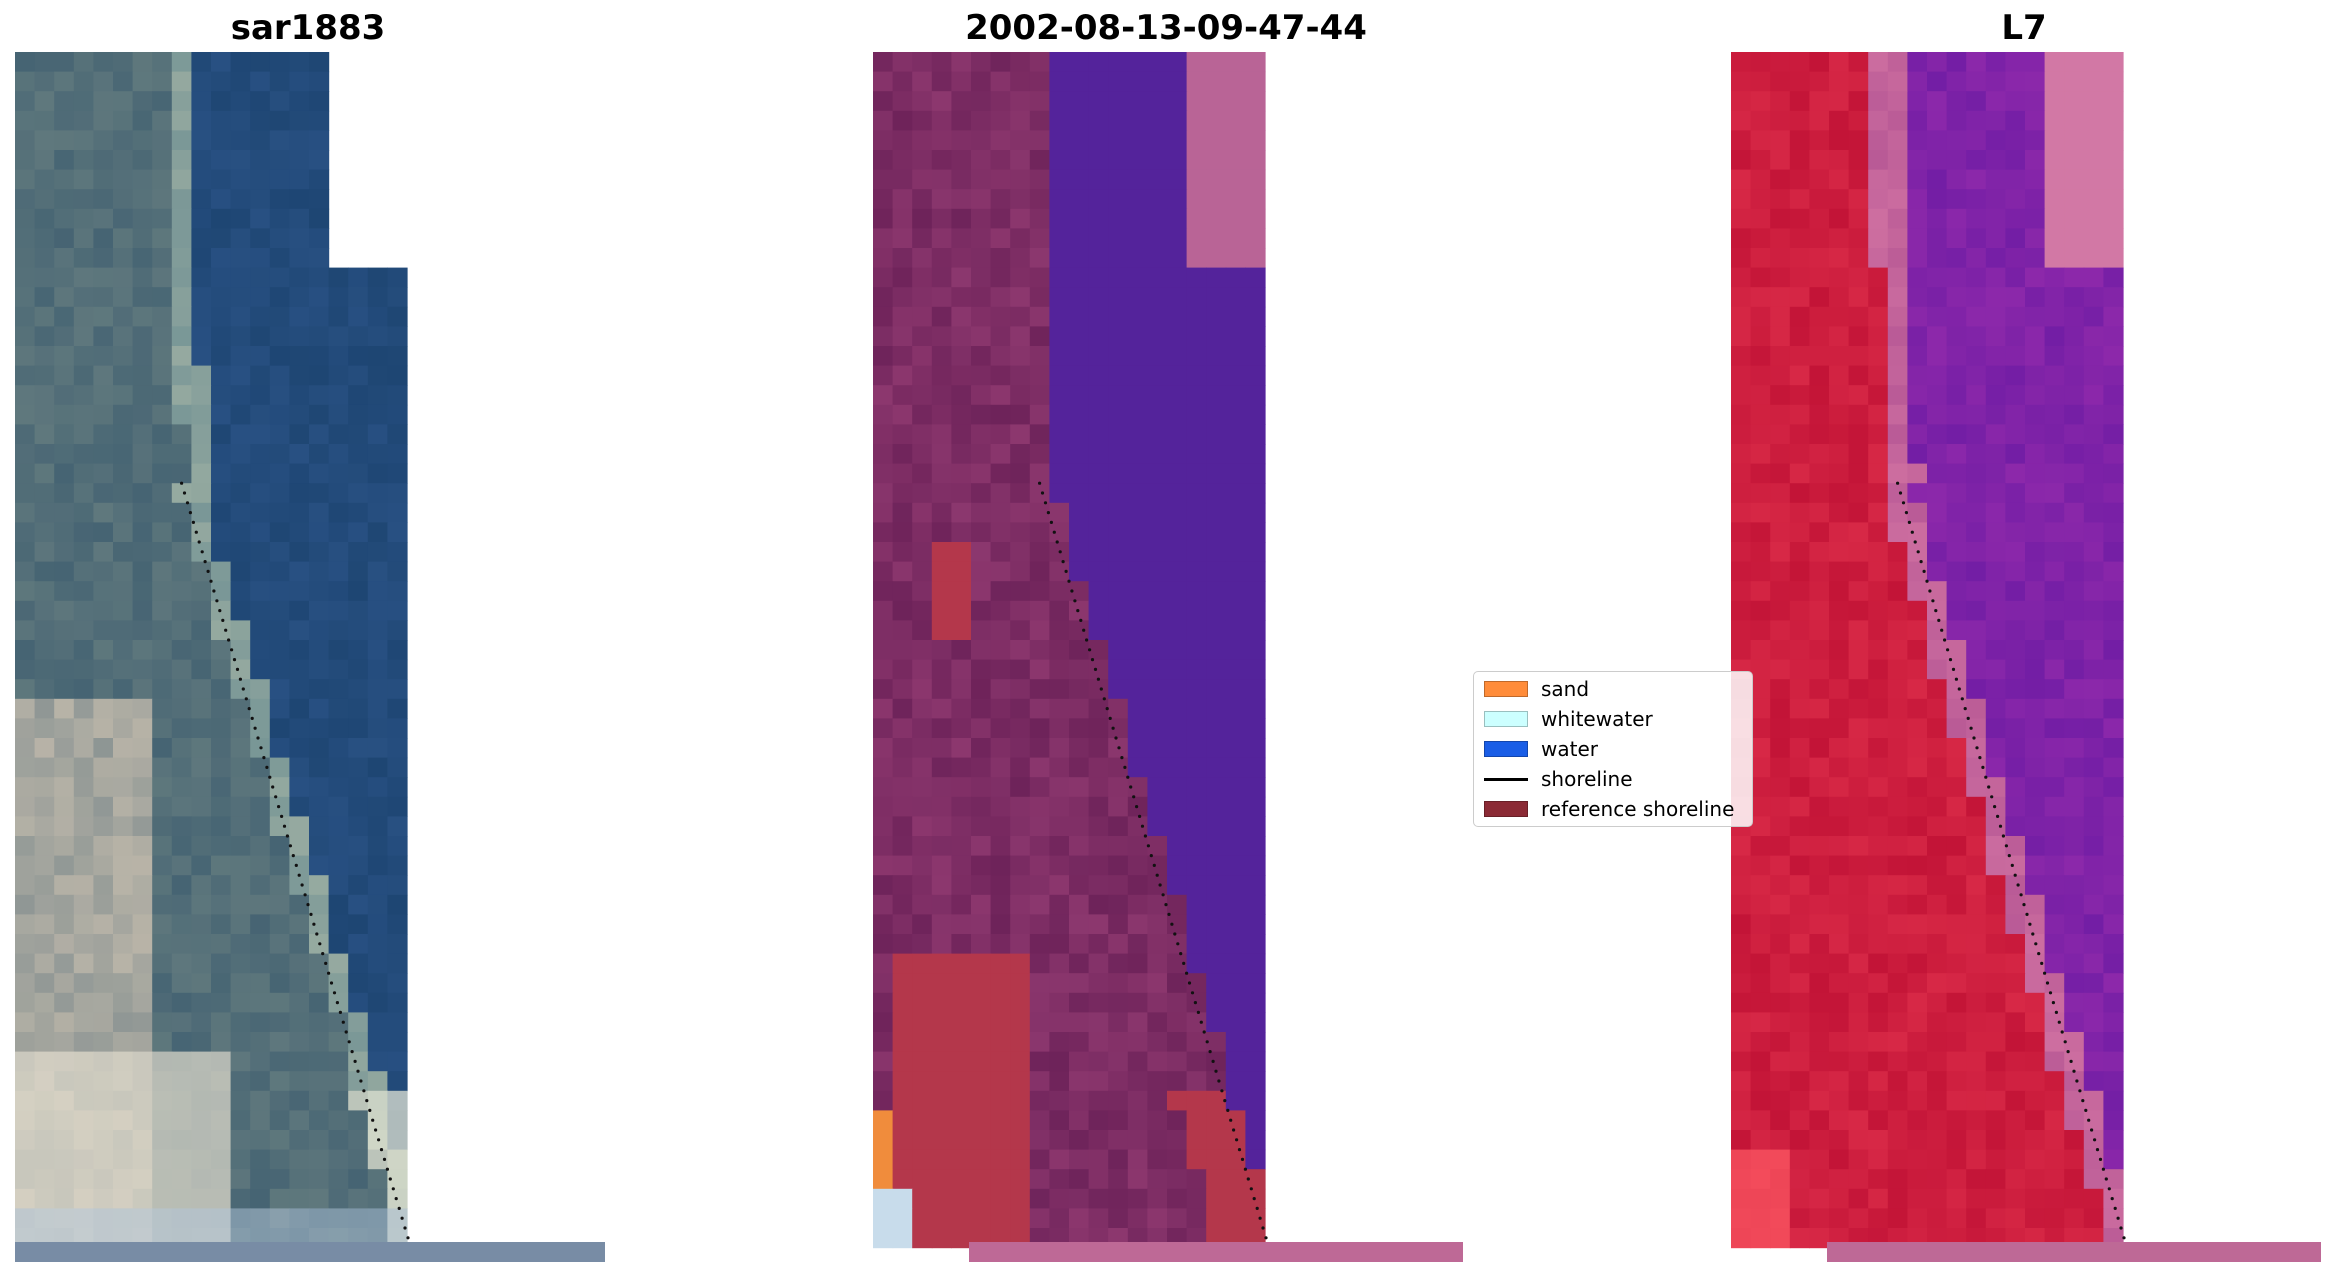 The height and width of the screenshot is (1283, 2333). I want to click on panel-title-satellite: L7, so click(2024, 28).